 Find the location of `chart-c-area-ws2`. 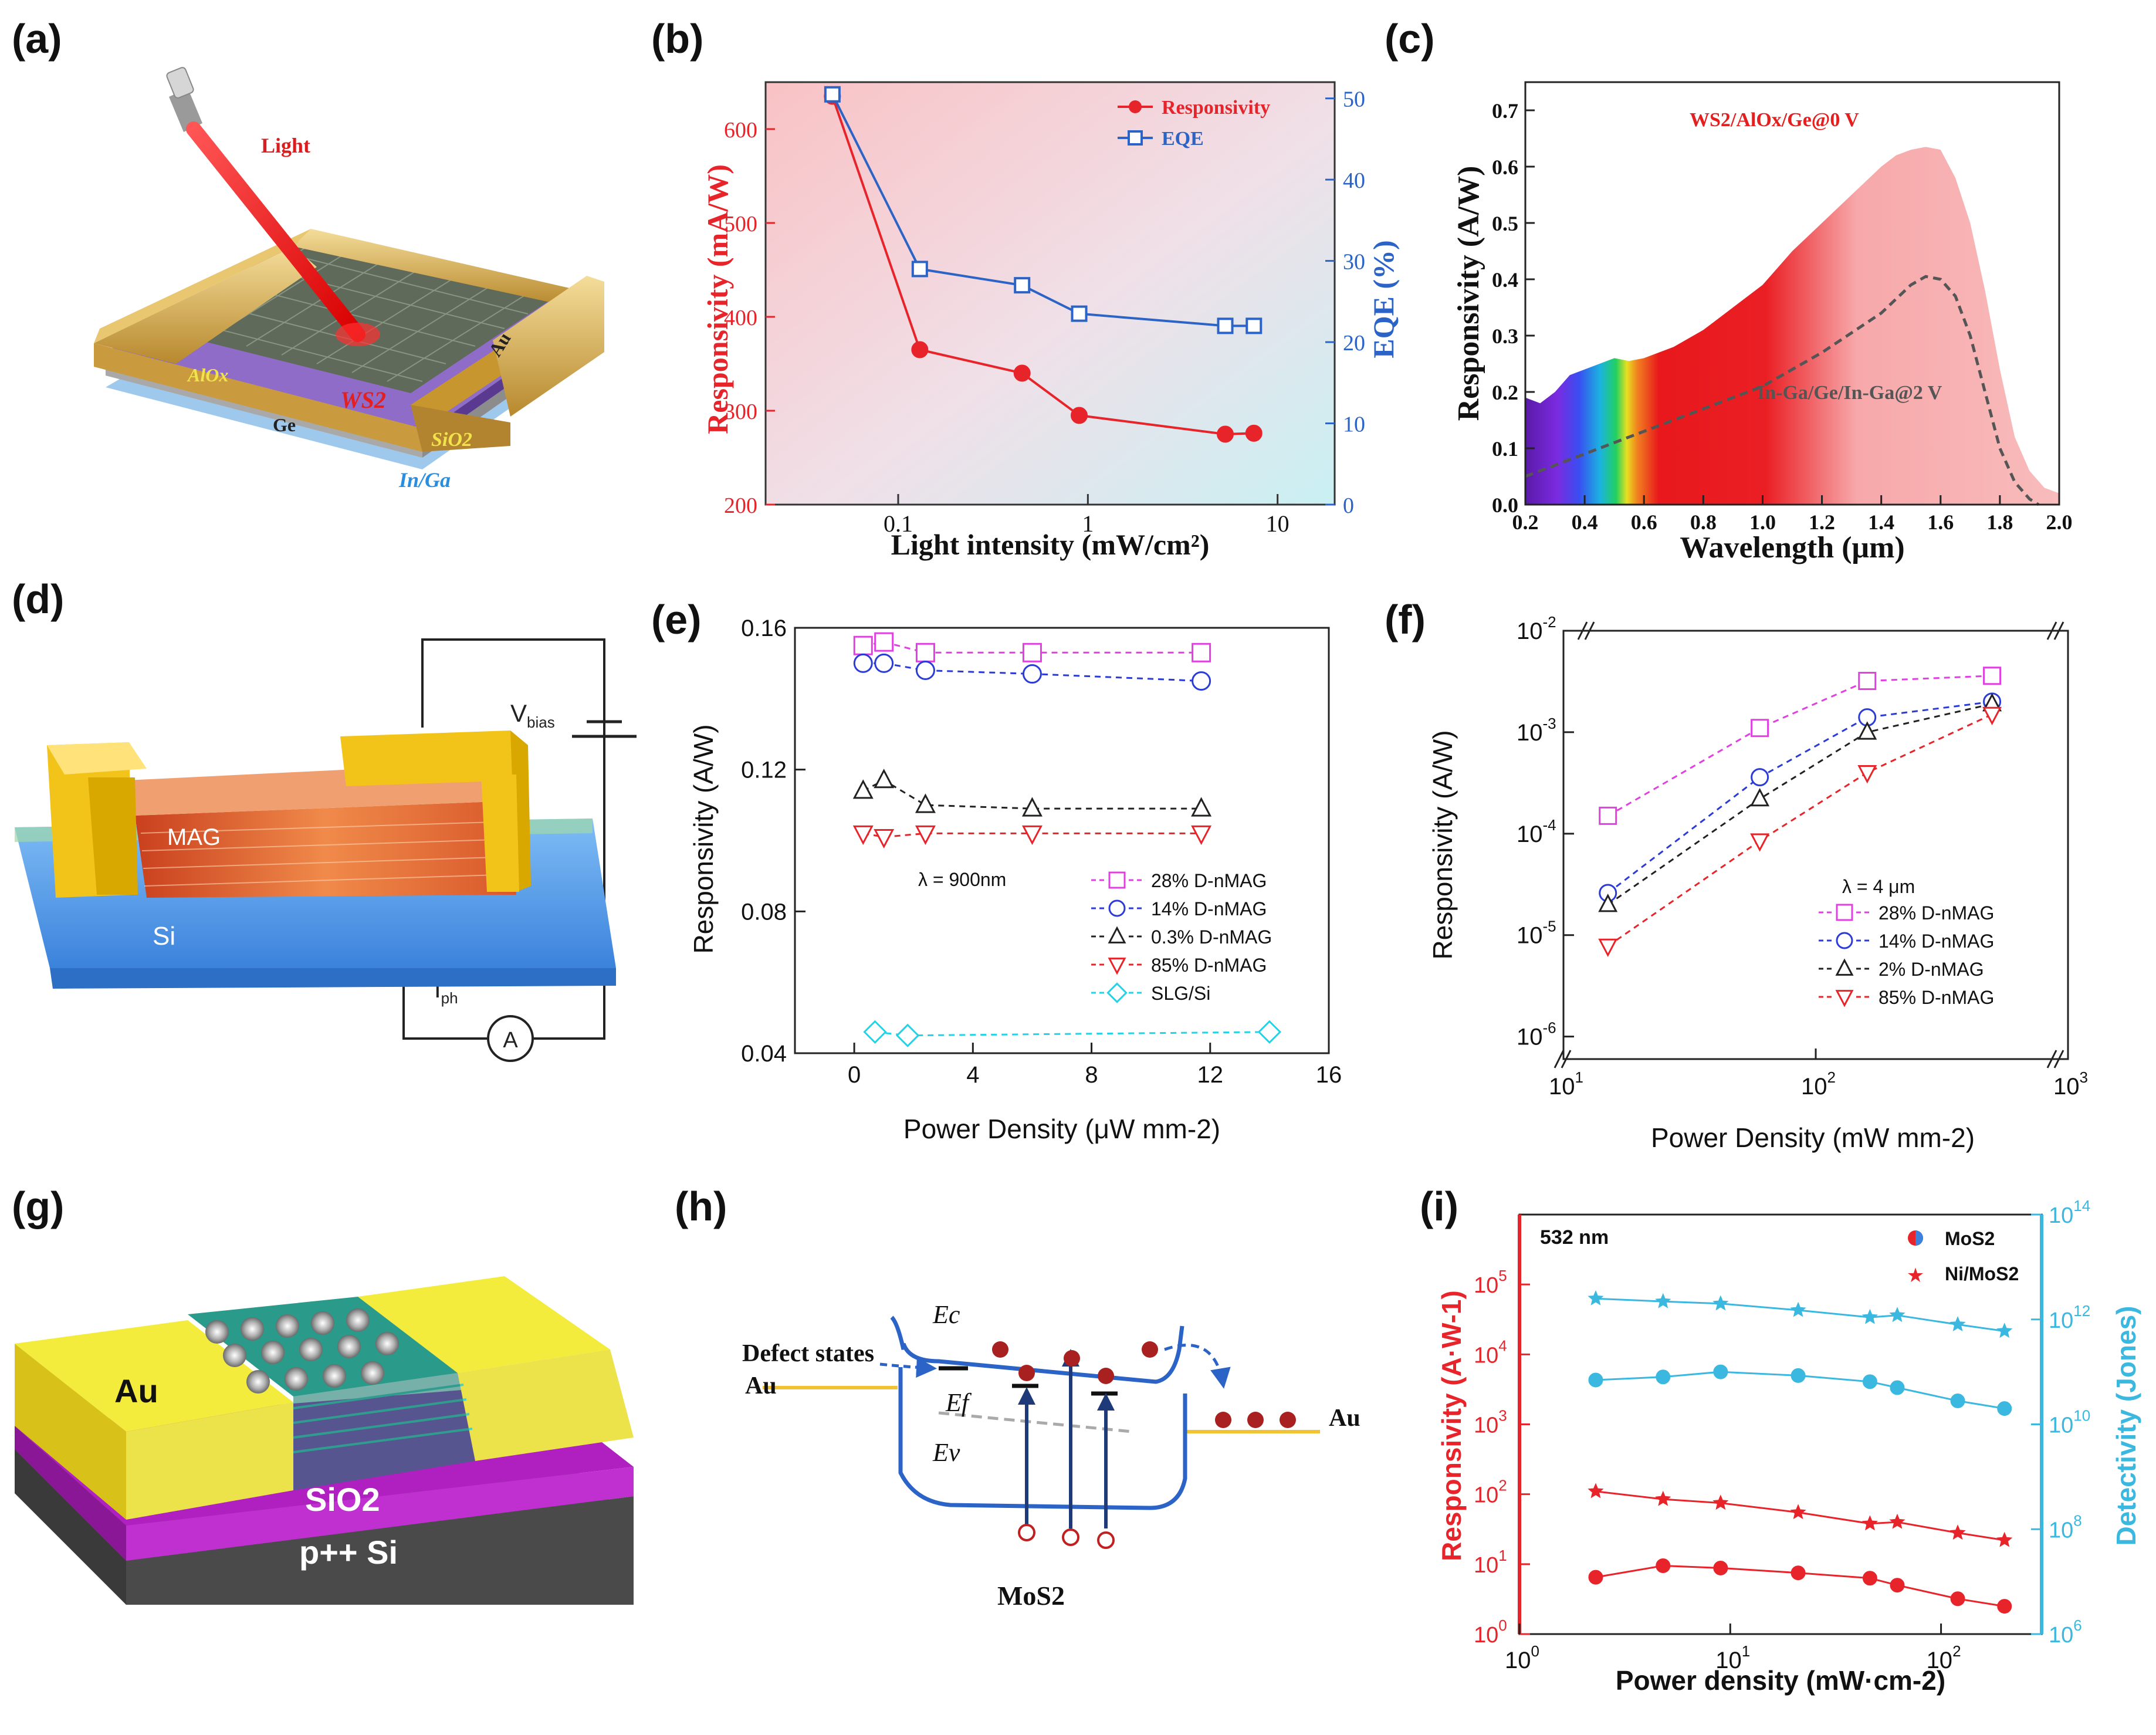

chart-c-area-ws2 is located at coordinates (1792, 326).